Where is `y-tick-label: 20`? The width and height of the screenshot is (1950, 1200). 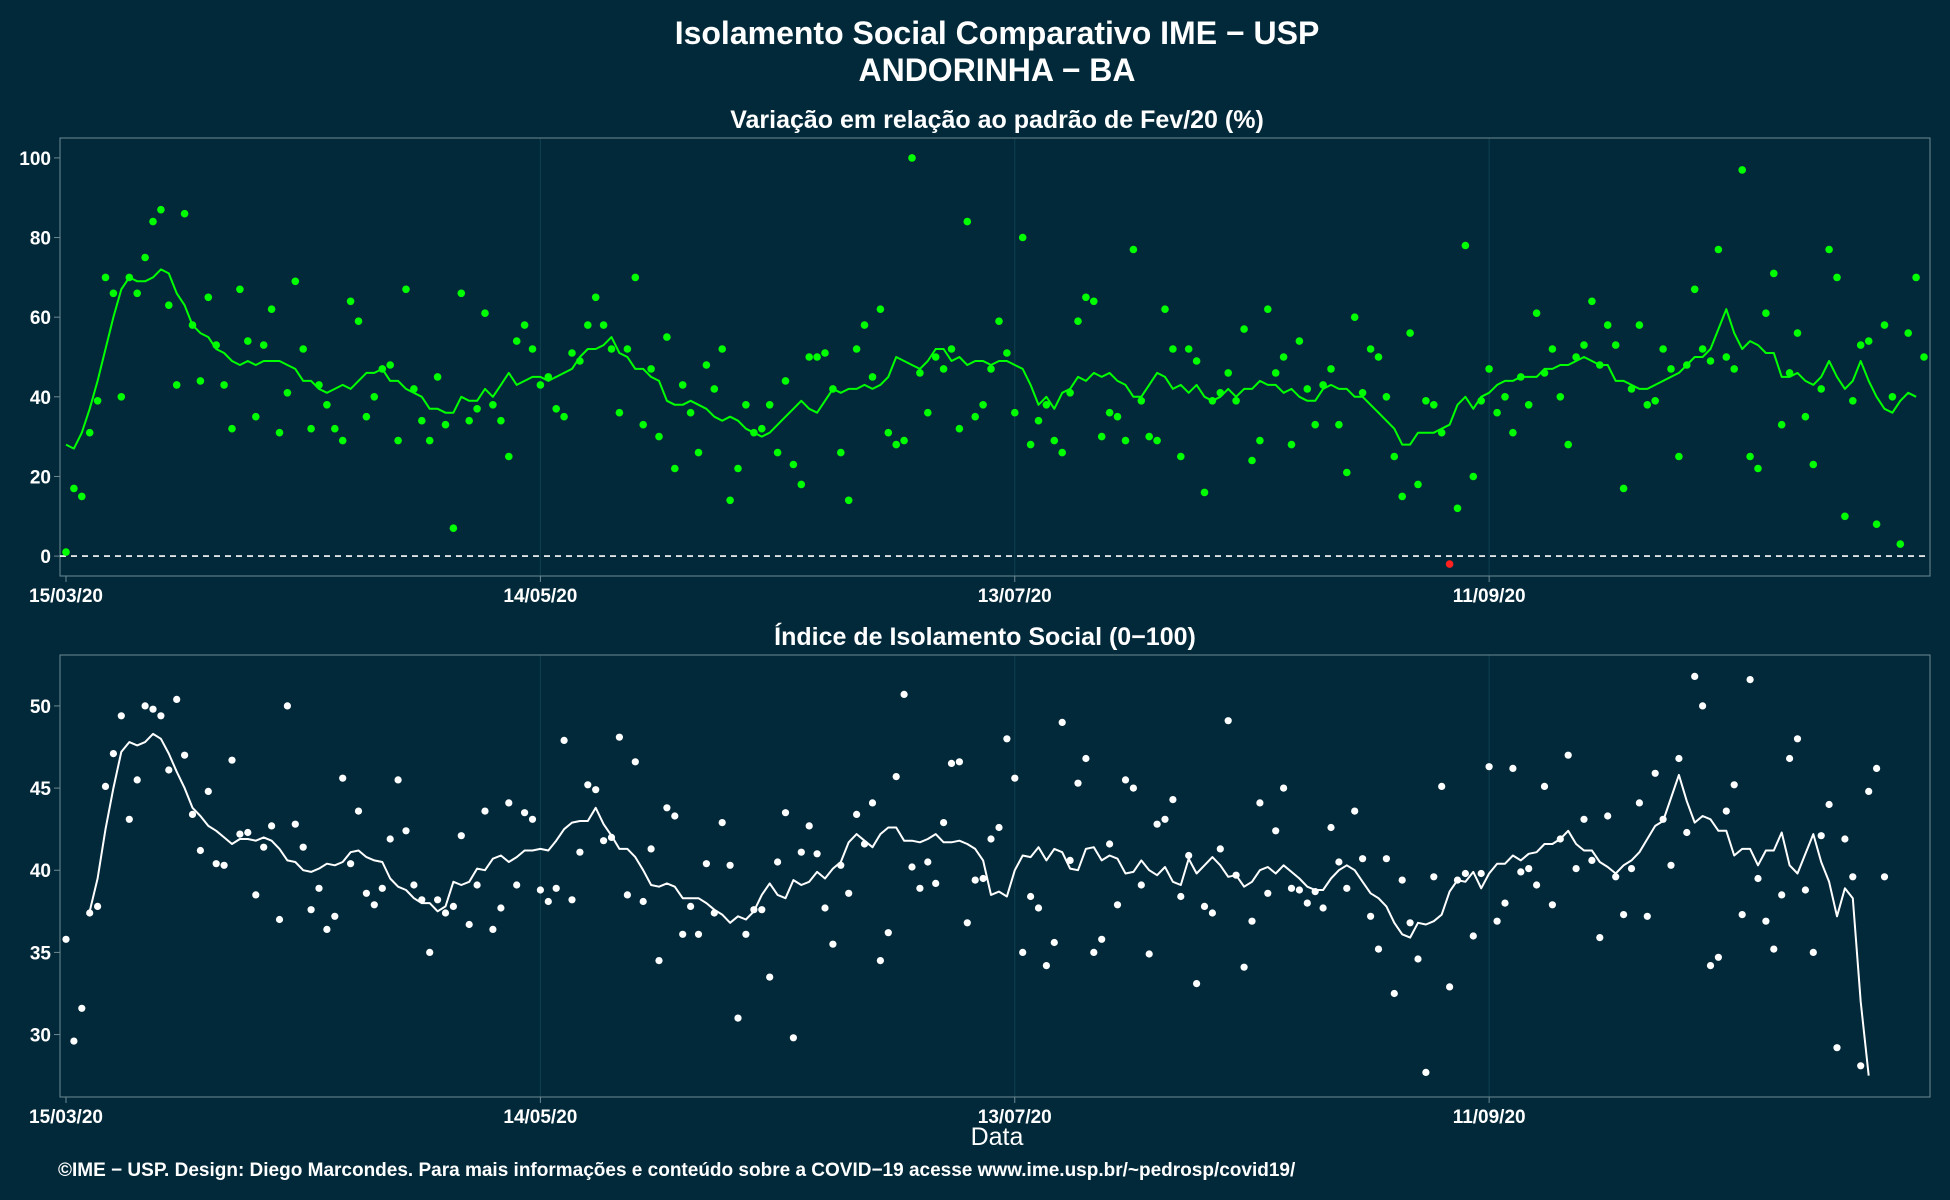
y-tick-label: 20 is located at coordinates (40, 477).